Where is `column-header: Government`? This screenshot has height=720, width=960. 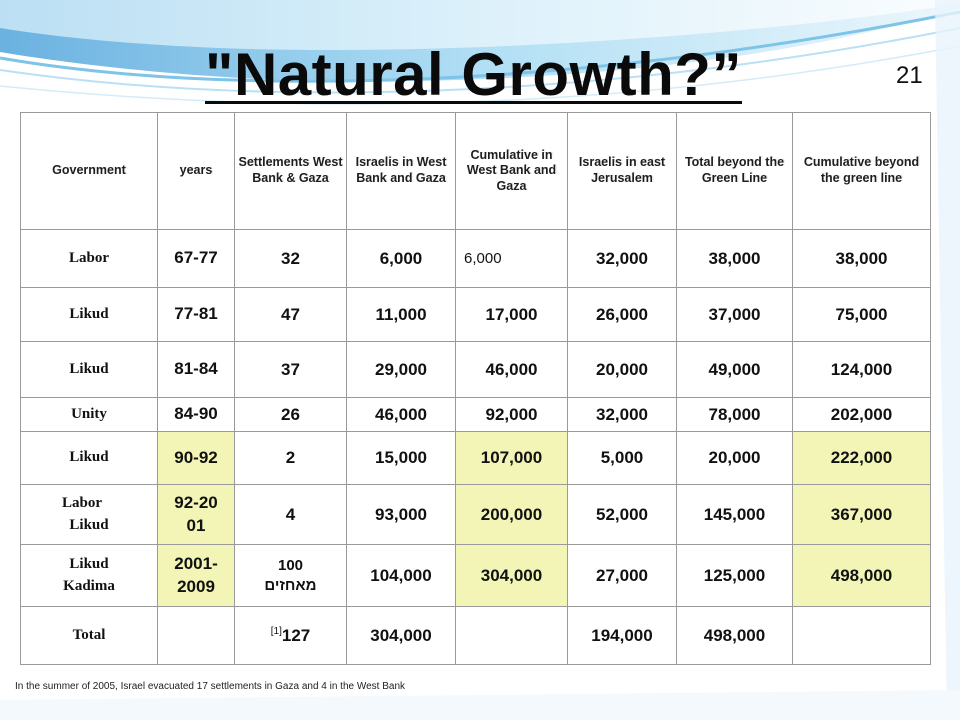 column-header: Government is located at coordinates (89, 171).